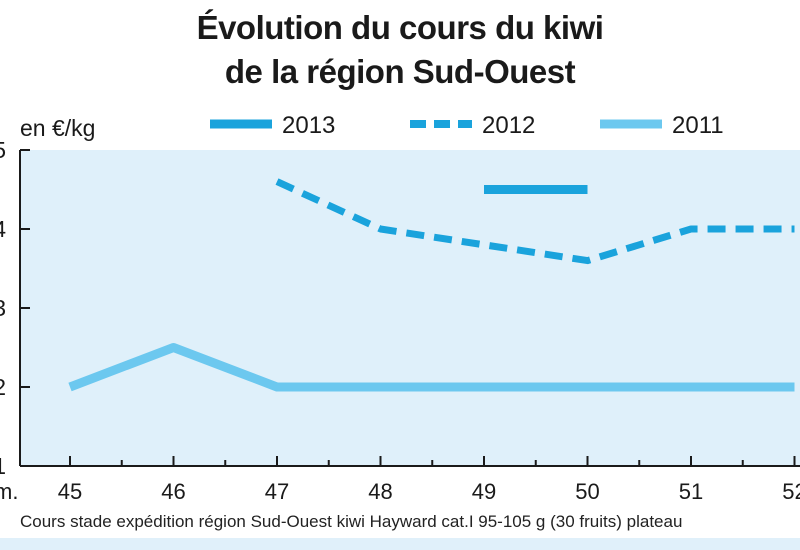  Describe the element at coordinates (431, 367) in the screenshot. I see `series-line-2011` at that location.